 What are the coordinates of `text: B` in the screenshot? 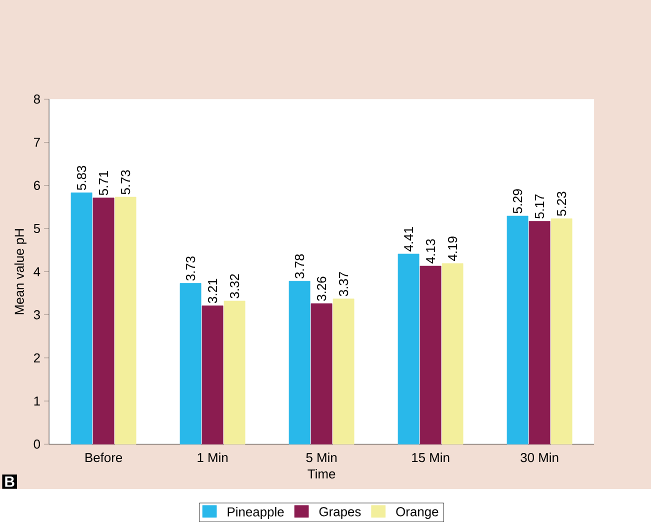 It's located at (9, 481).